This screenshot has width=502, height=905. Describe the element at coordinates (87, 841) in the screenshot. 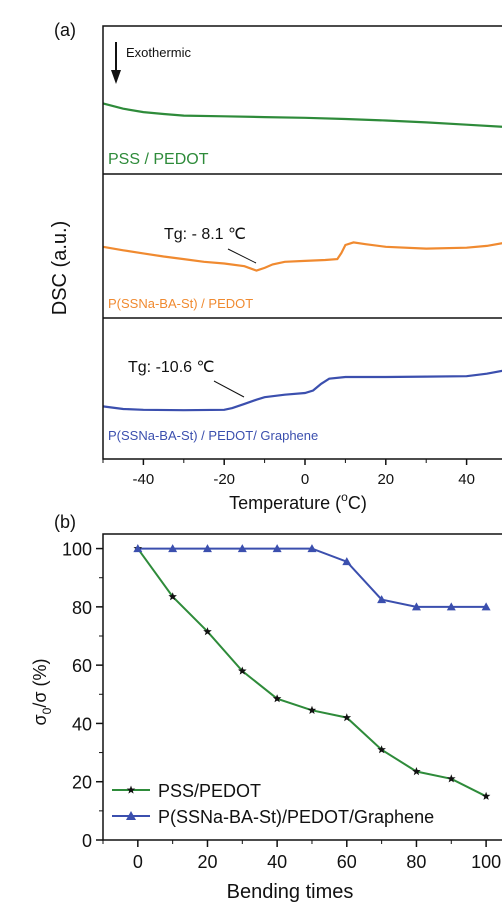

I see `b-ytick-label-0: 0` at that location.